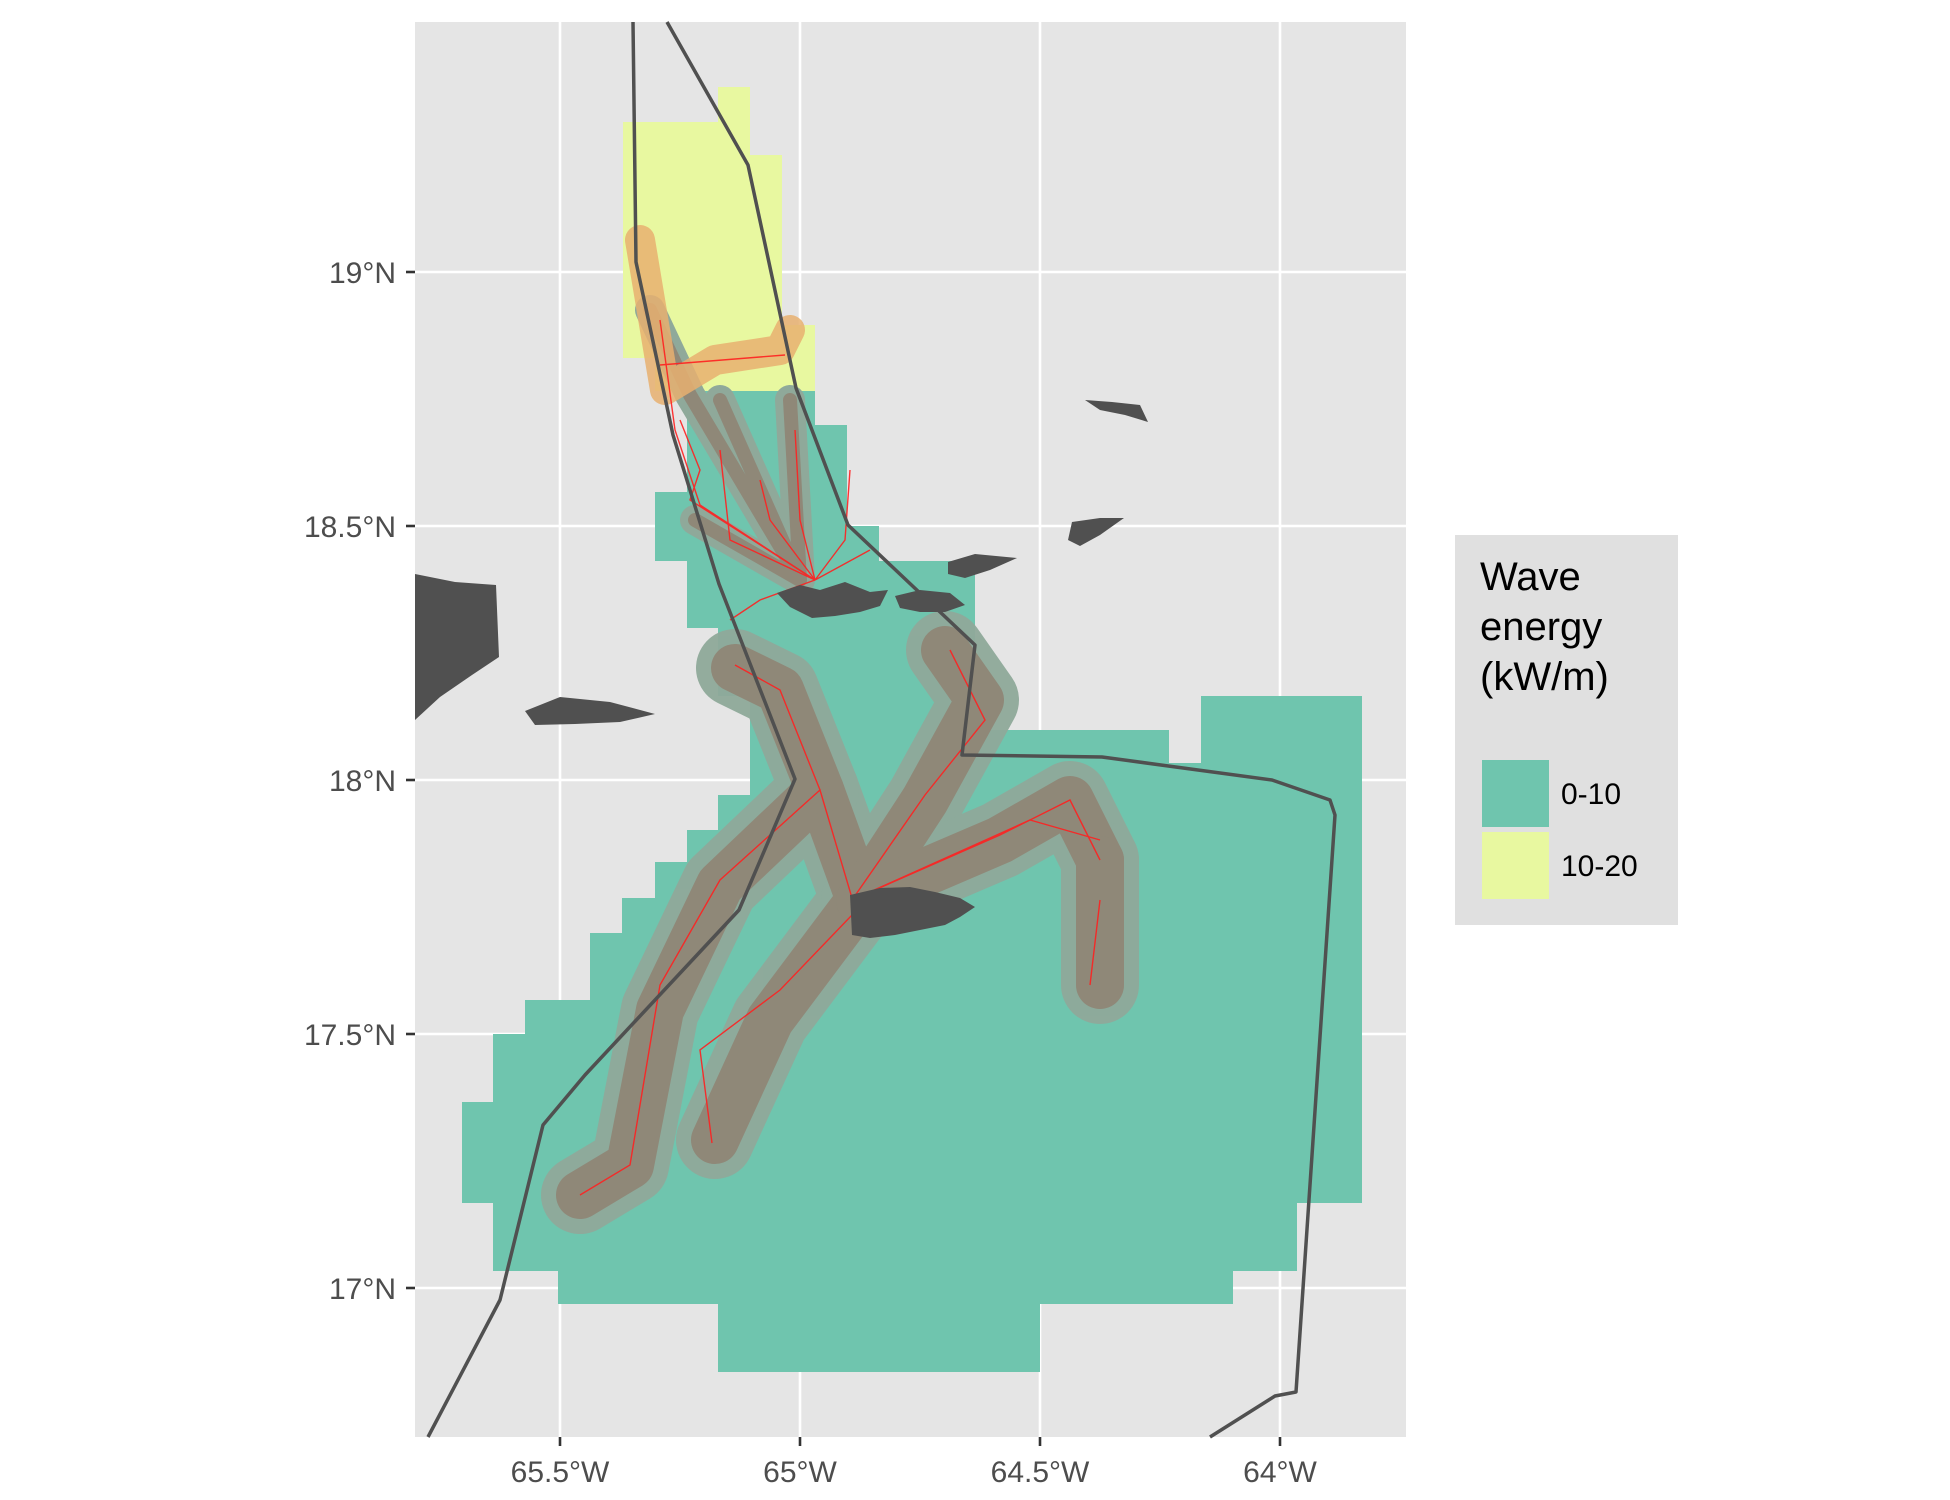 This screenshot has height=1500, width=1950. What do you see at coordinates (912, 912) in the screenshot?
I see `st-croix-island` at bounding box center [912, 912].